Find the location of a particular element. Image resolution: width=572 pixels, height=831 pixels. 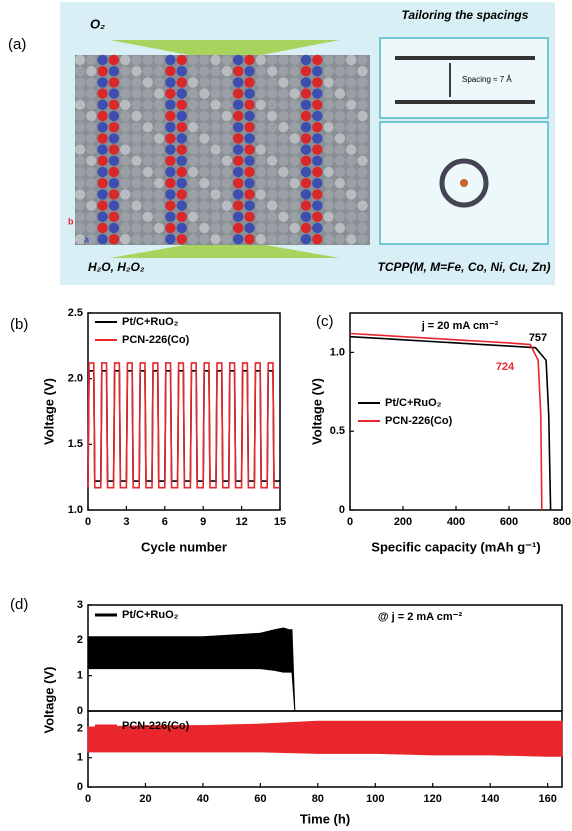

x-tick-label: 200 is located at coordinates (403, 522).